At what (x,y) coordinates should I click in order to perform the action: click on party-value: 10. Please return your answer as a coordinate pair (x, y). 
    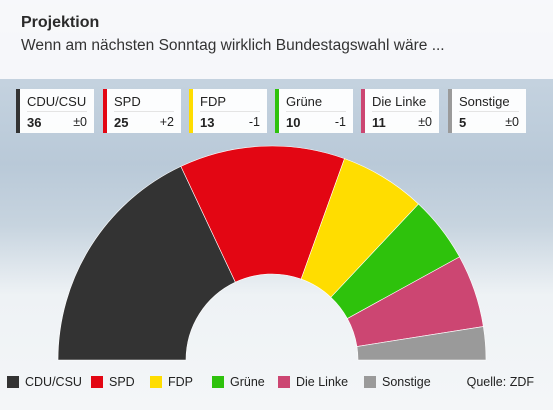
    Looking at the image, I should click on (293, 122).